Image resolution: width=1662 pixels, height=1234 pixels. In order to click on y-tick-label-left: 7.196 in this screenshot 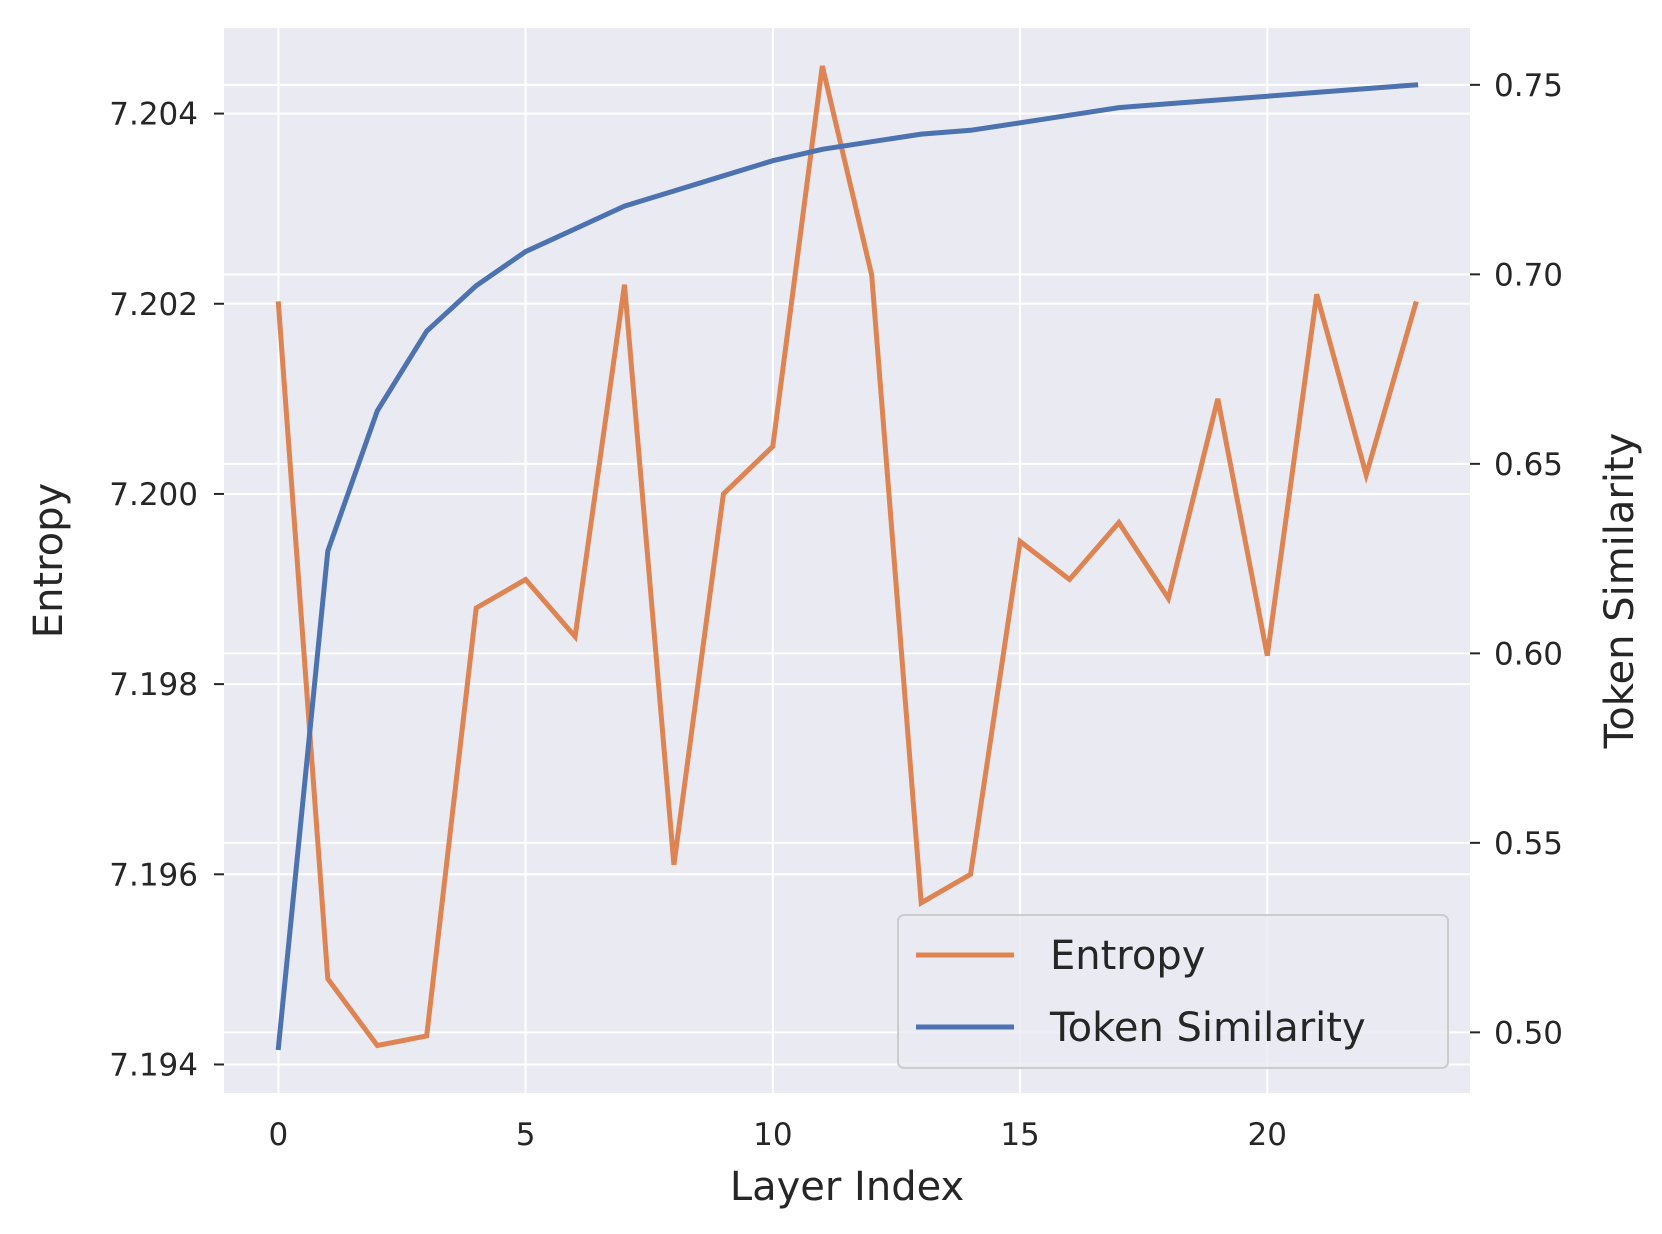, I will do `click(153, 875)`.